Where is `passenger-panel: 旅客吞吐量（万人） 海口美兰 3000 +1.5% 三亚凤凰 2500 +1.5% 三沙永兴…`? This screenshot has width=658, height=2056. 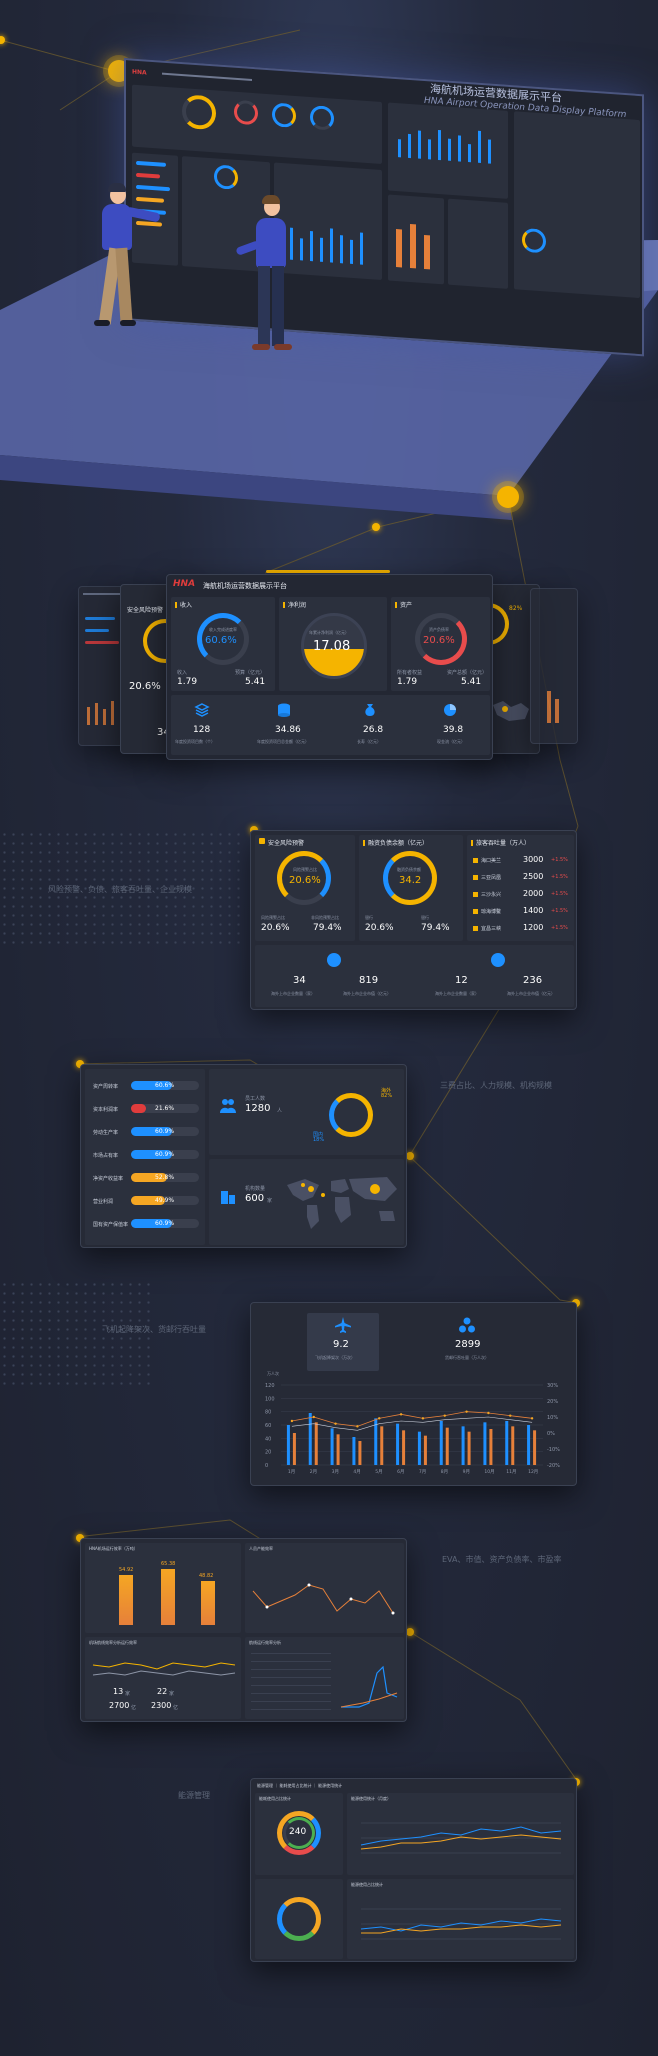
passenger-panel: 旅客吞吐量（万人） 海口美兰 3000 +1.5% 三亚凤凰 2500 +1.5% 三沙永兴… is located at coordinates (520, 888).